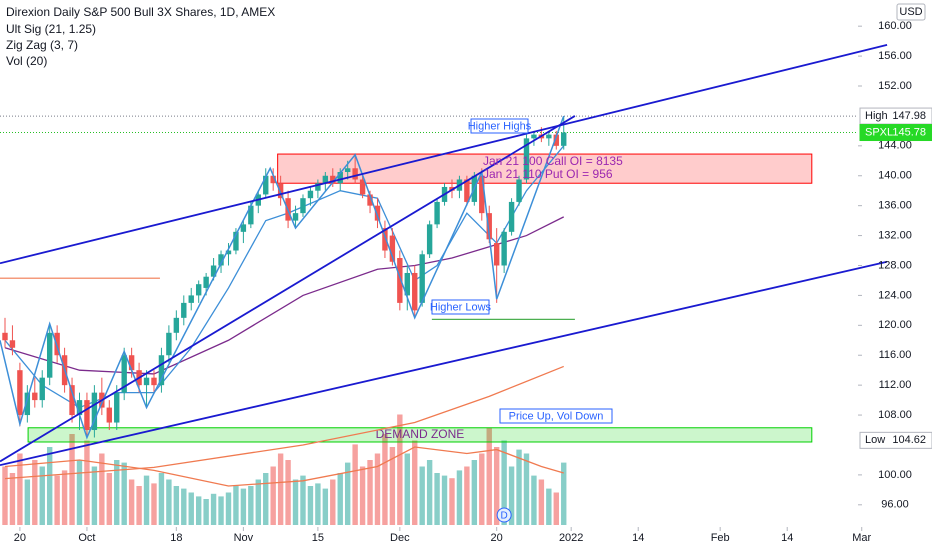 The image size is (932, 550). What do you see at coordinates (284, 466) in the screenshot?
I see `volume-ma` at bounding box center [284, 466].